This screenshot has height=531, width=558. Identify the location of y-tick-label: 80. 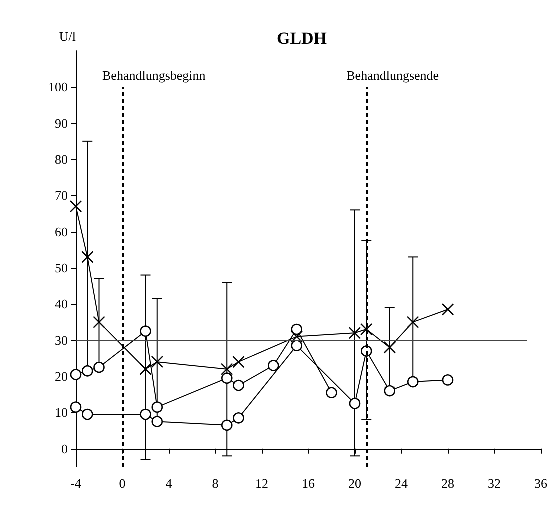
(61, 160).